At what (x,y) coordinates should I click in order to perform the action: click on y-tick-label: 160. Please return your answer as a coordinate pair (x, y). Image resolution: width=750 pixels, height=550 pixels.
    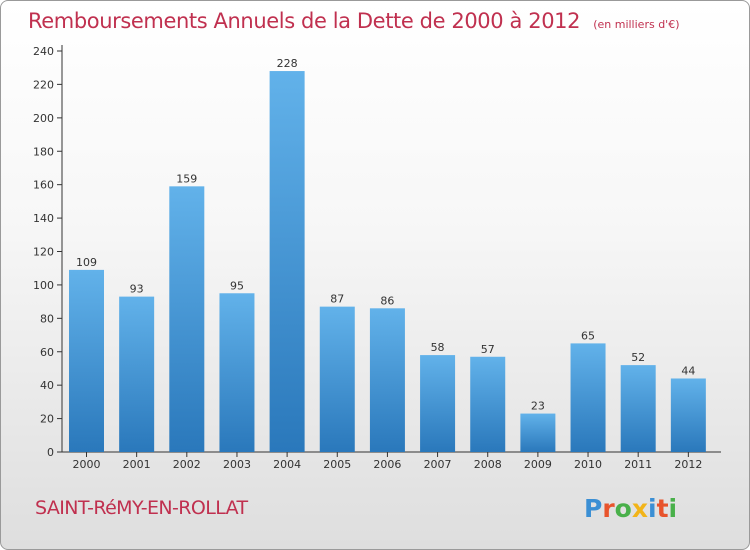
    Looking at the image, I should click on (43, 185).